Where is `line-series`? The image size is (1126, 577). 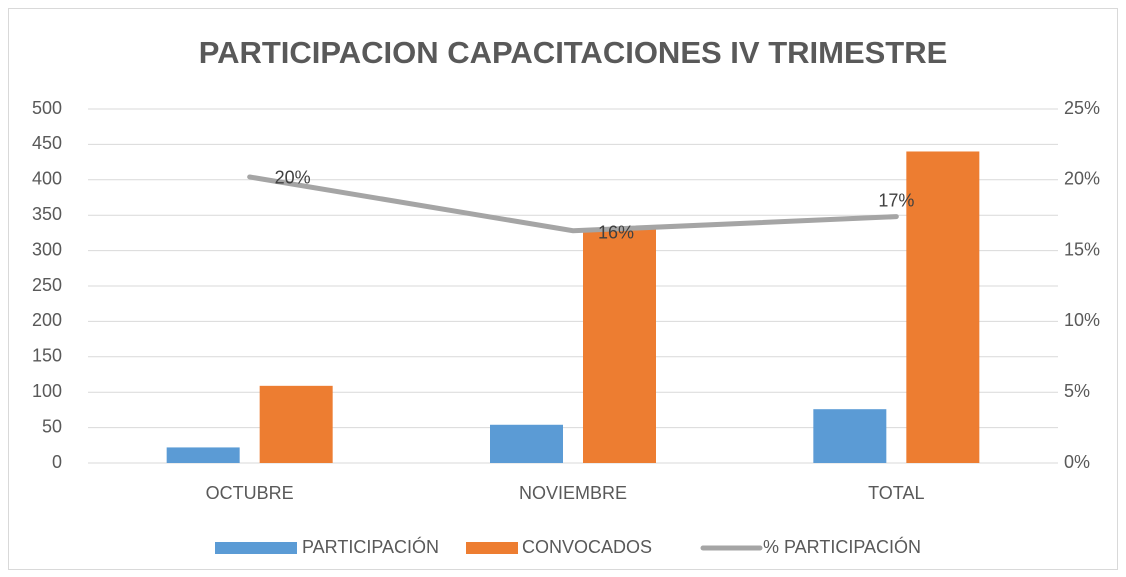 line-series is located at coordinates (573, 204).